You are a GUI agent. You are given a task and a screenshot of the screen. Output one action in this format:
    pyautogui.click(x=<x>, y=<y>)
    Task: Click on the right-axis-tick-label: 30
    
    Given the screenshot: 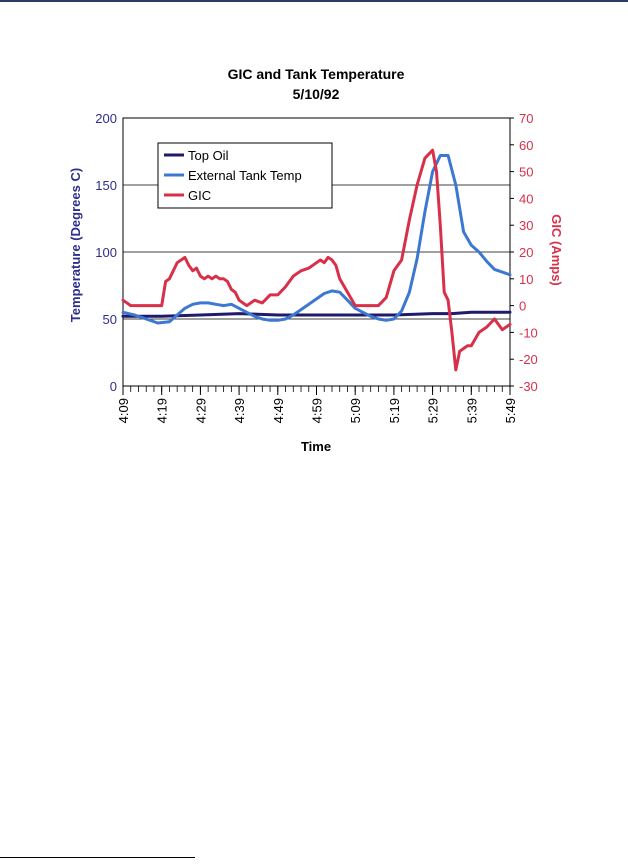 What is the action you would take?
    pyautogui.click(x=526, y=225)
    